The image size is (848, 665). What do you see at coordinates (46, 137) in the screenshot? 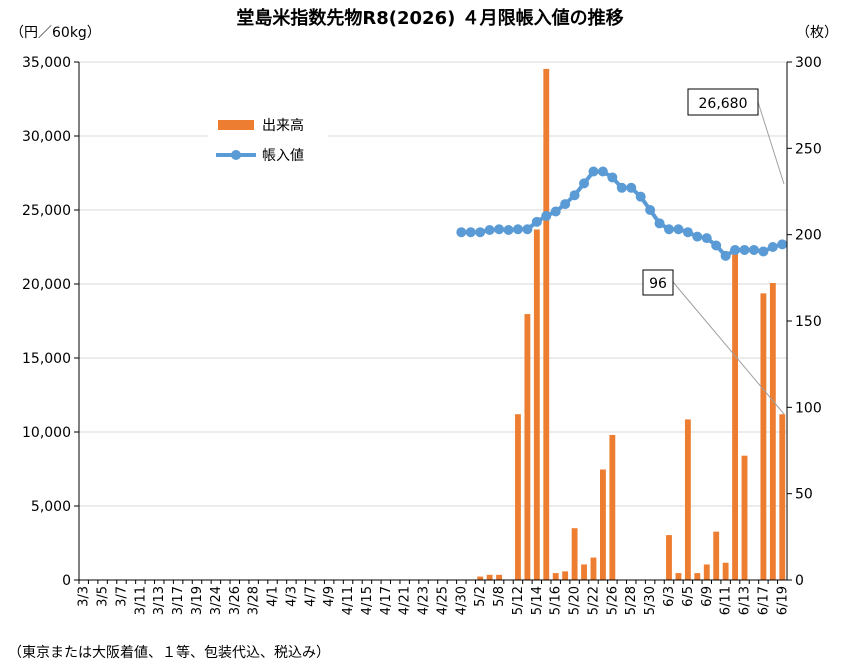
I see `left-tick-label: 30,000` at bounding box center [46, 137].